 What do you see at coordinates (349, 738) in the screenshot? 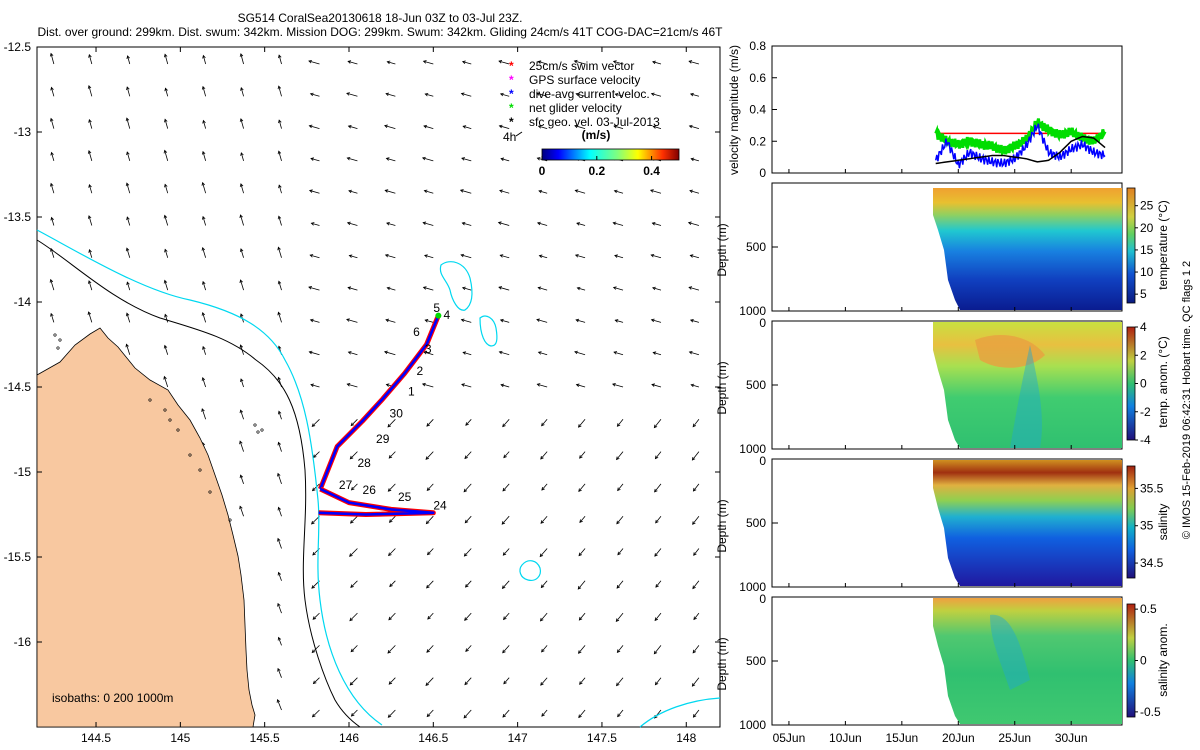
I see `map-xtick-label: 146` at bounding box center [349, 738].